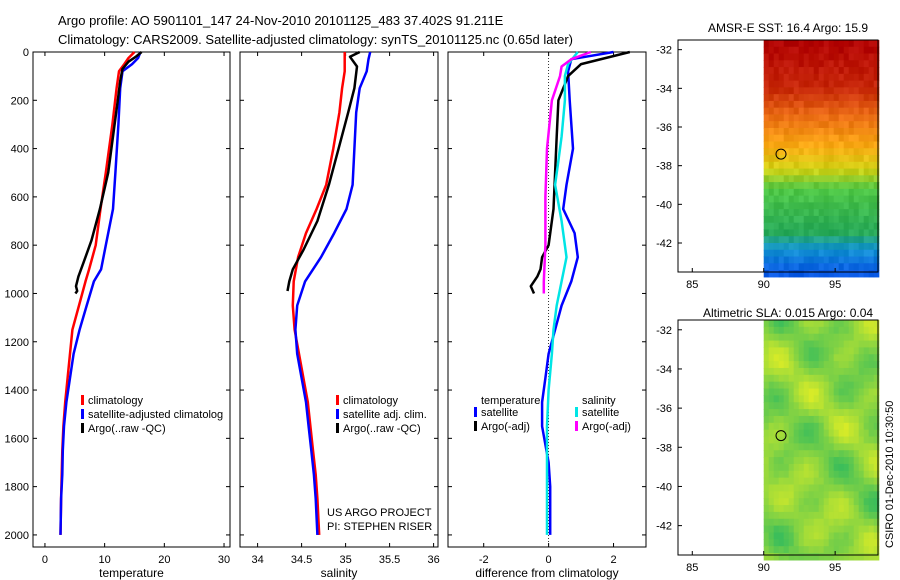 The width and height of the screenshot is (900, 580). I want to click on x-axis-label: difference from climatology, so click(546, 573).